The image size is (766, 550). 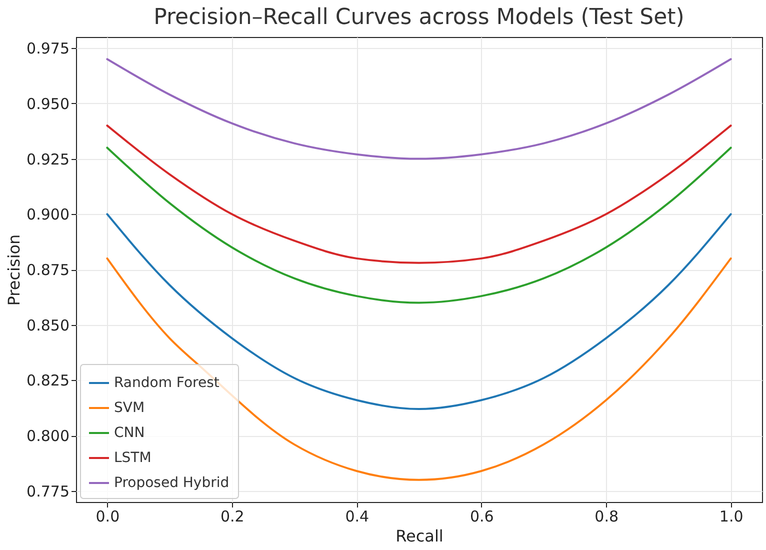 I want to click on x-tick-label: 0.0, so click(x=108, y=517).